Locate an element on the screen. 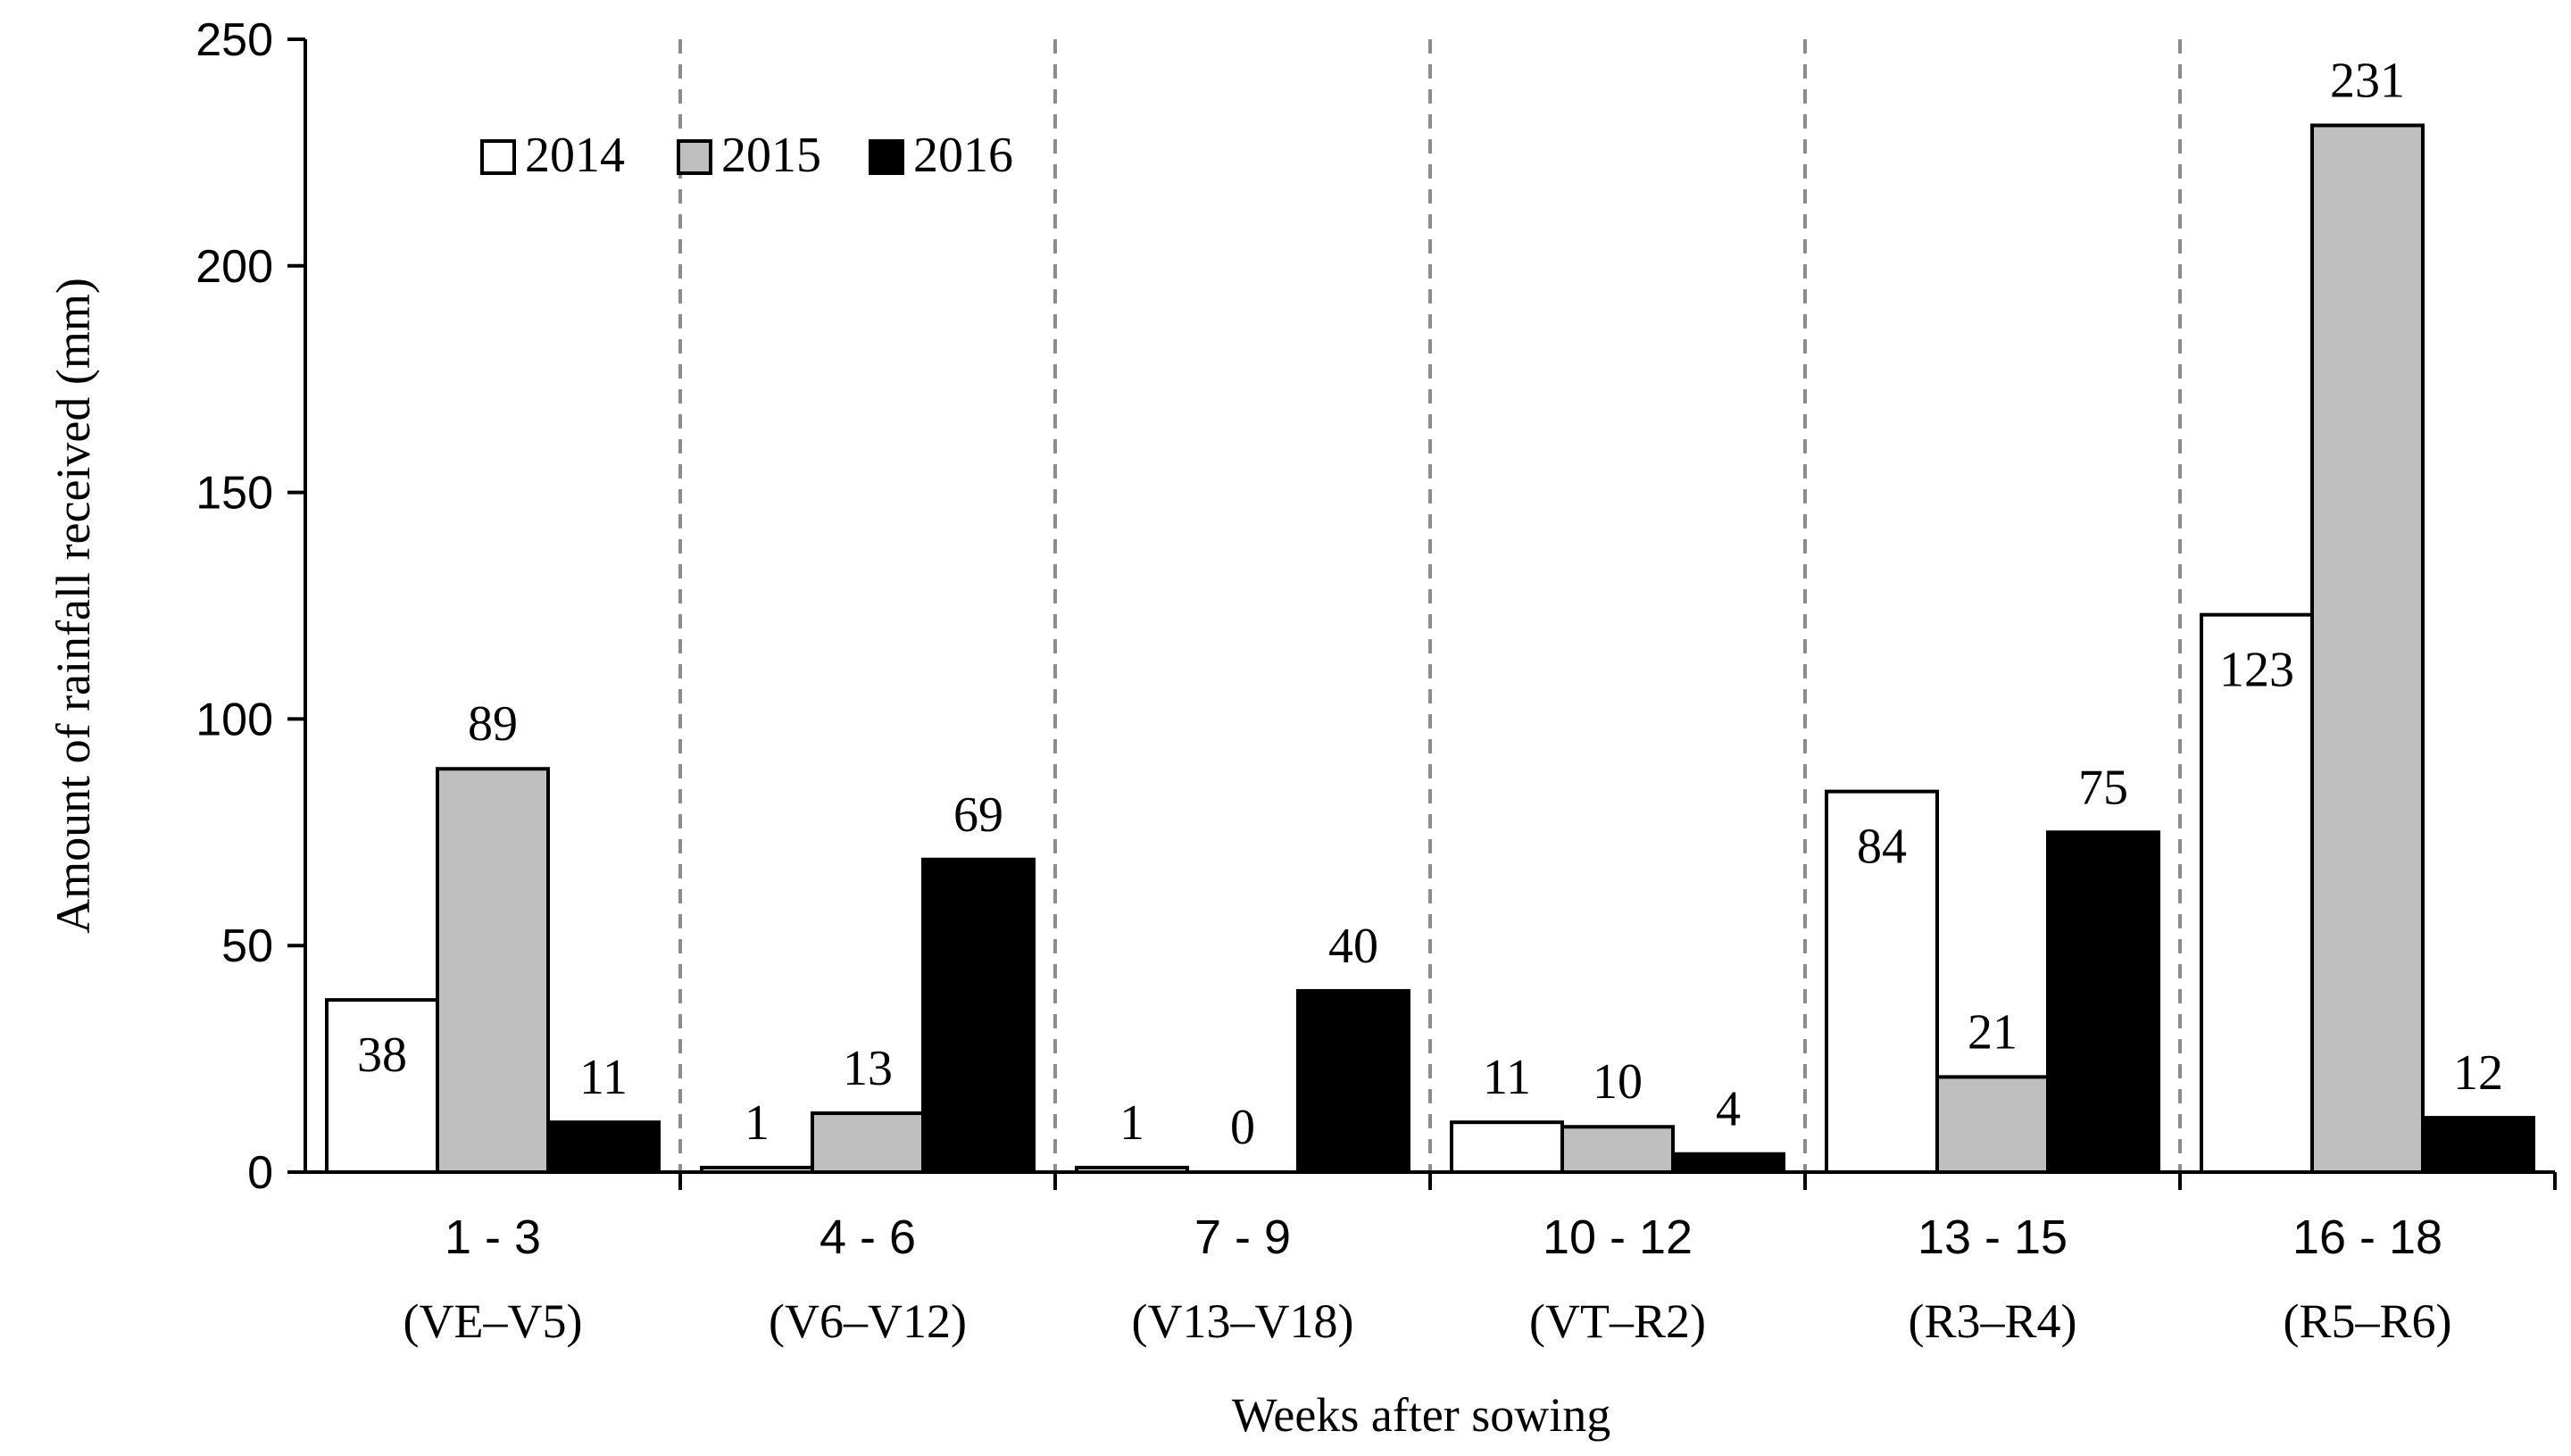 Image resolution: width=2571 pixels, height=1456 pixels. y-tick-label: 0 is located at coordinates (260, 1173).